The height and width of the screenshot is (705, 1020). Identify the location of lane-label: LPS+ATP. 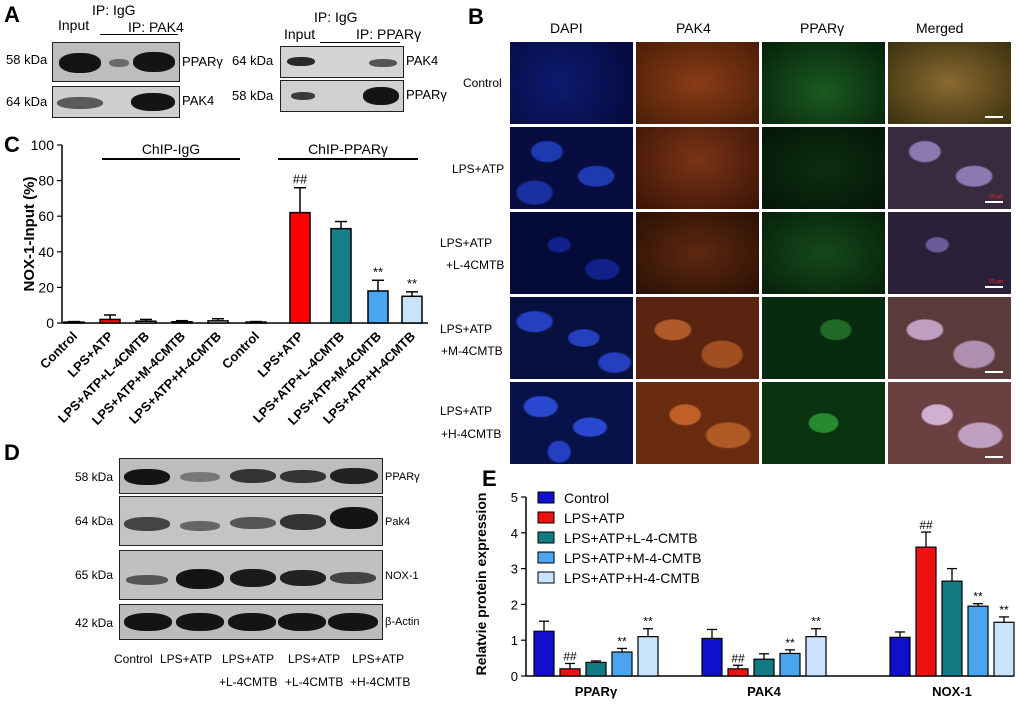
(314, 659).